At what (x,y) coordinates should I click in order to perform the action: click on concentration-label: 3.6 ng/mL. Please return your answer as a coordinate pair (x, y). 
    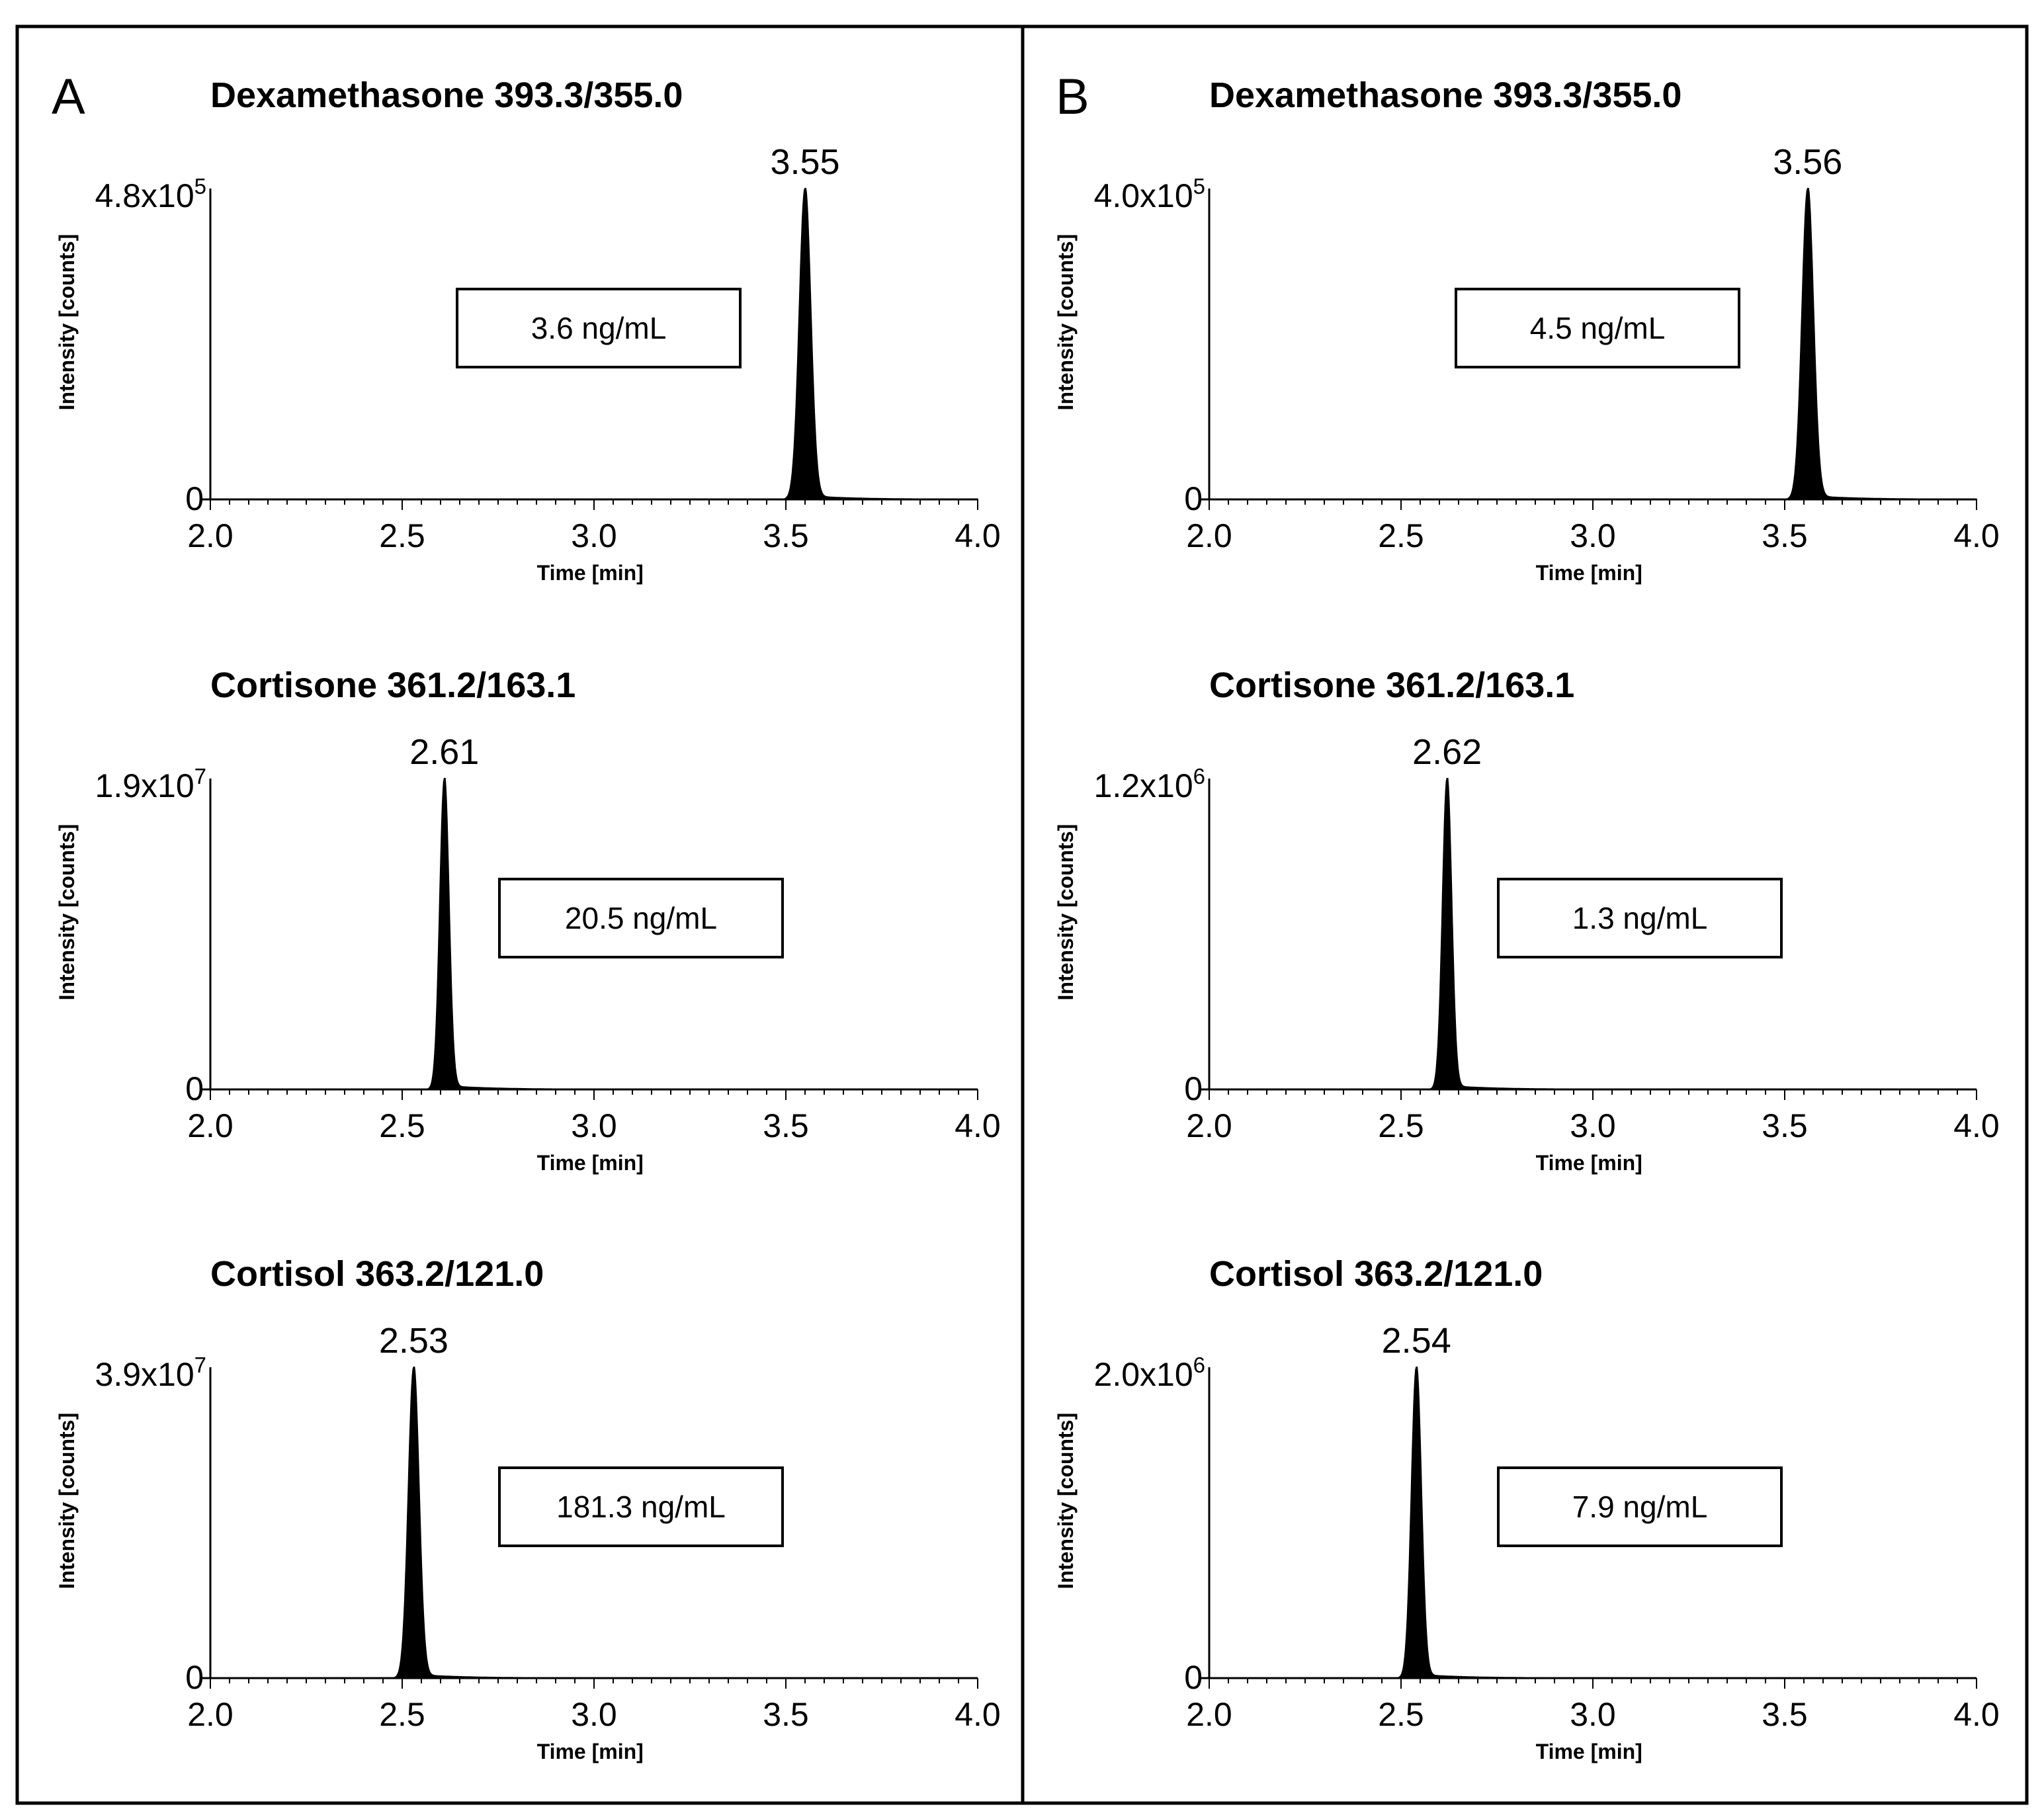
    Looking at the image, I should click on (599, 328).